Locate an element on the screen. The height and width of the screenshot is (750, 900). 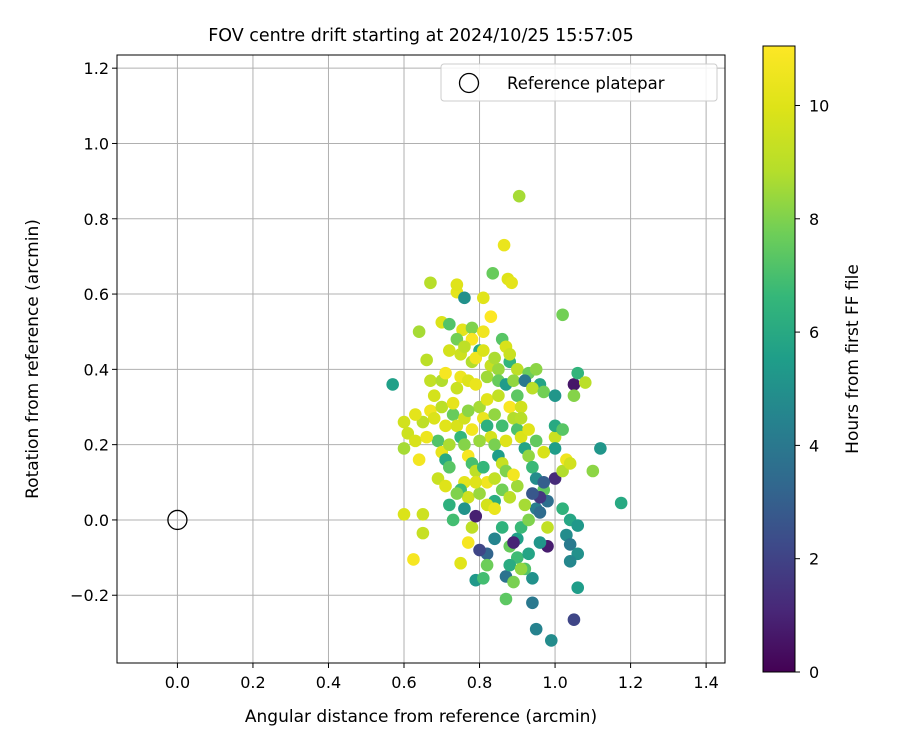
colorbar-tick-label: 10 is located at coordinates (819, 105).